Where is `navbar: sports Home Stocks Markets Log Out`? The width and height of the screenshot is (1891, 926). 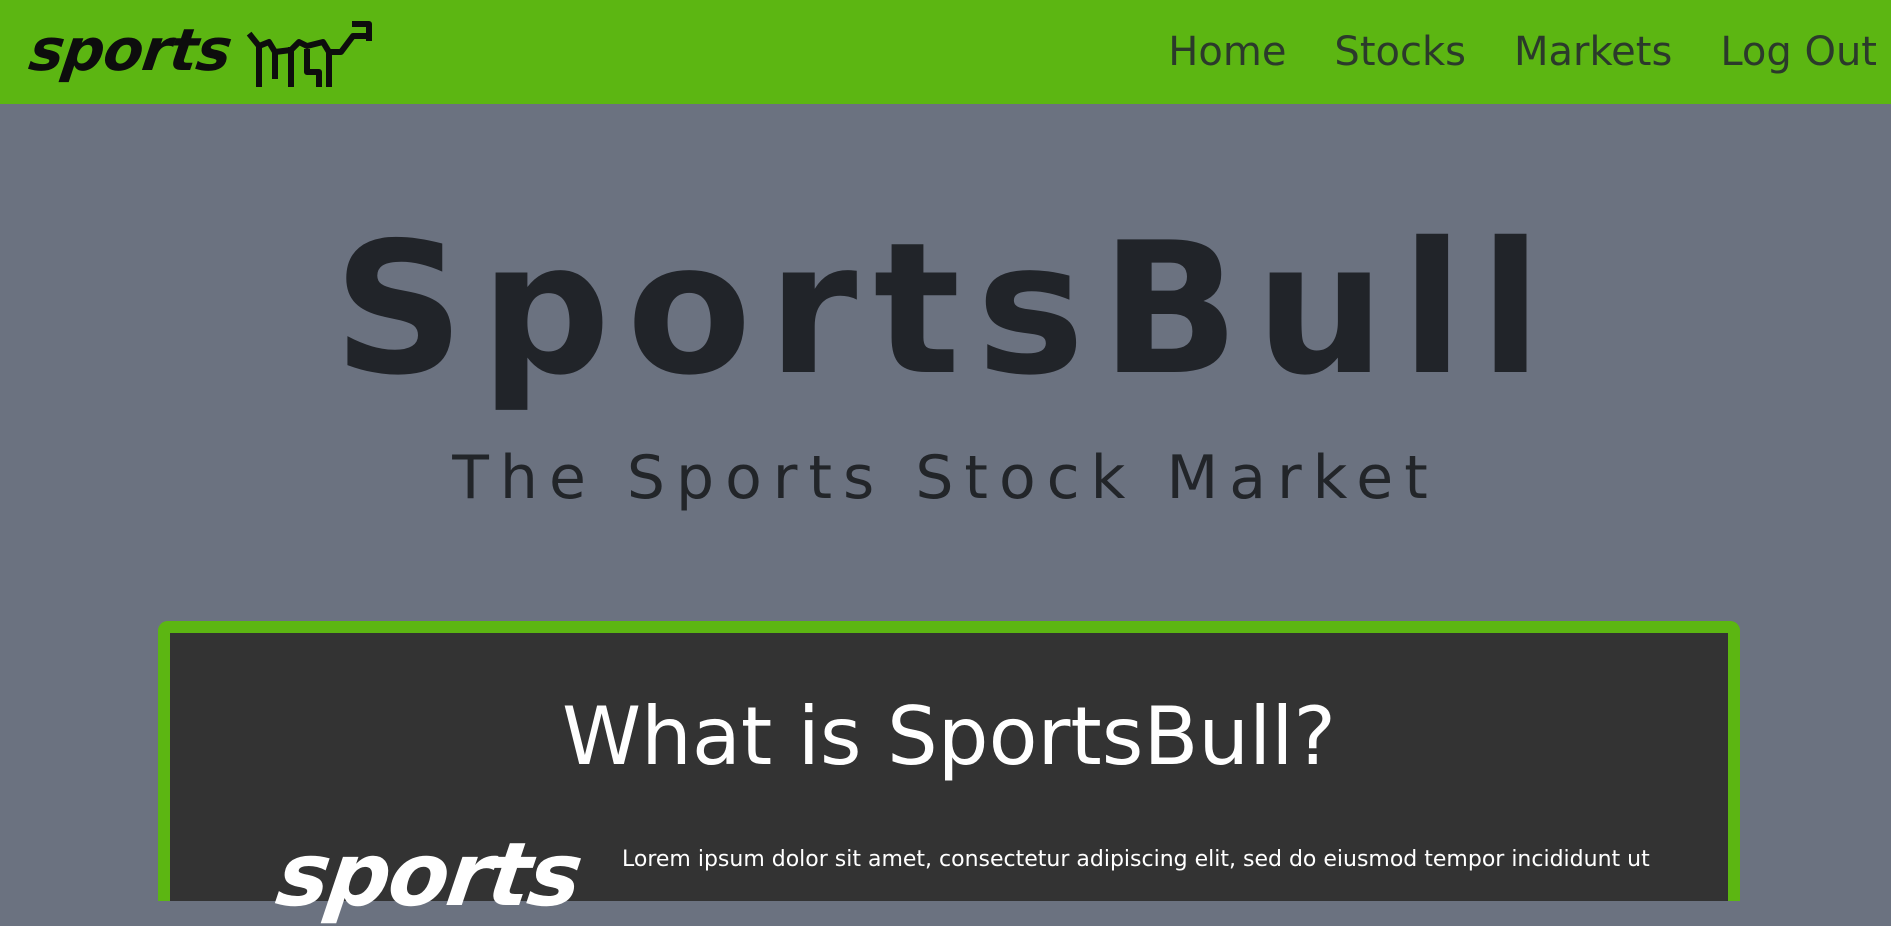 navbar: sports Home Stocks Markets Log Out is located at coordinates (945, 52).